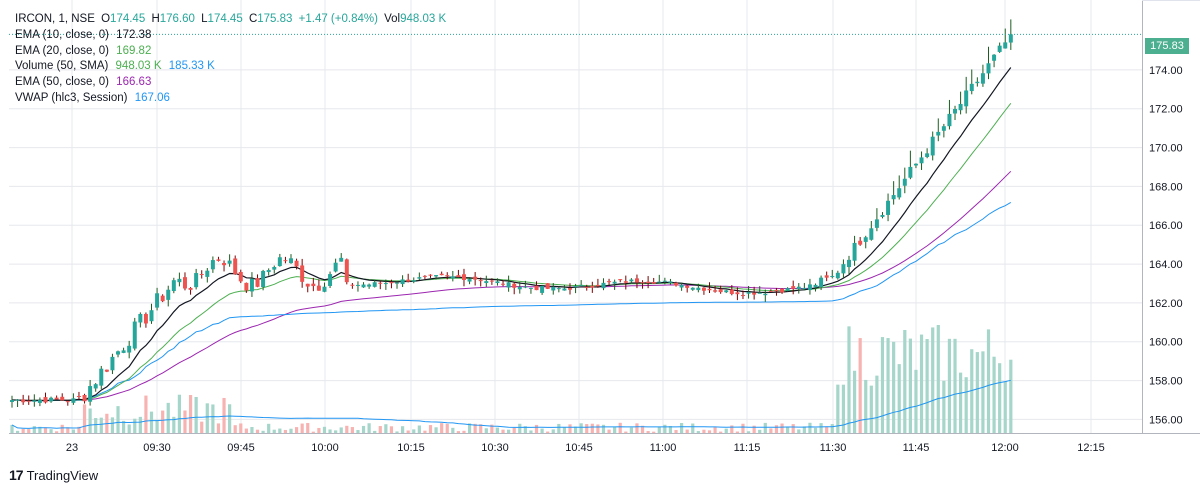 This screenshot has height=493, width=1200. What do you see at coordinates (152, 97) in the screenshot?
I see `vwap-value: 167.06` at bounding box center [152, 97].